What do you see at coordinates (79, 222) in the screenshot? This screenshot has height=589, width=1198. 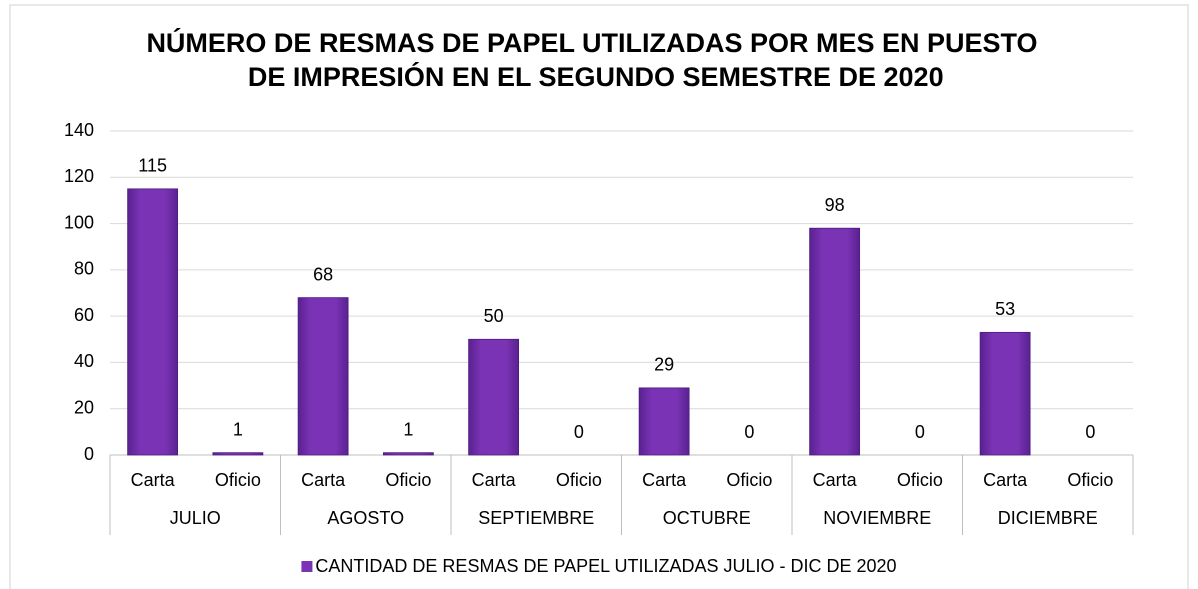 I see `y-tick-label: 100` at bounding box center [79, 222].